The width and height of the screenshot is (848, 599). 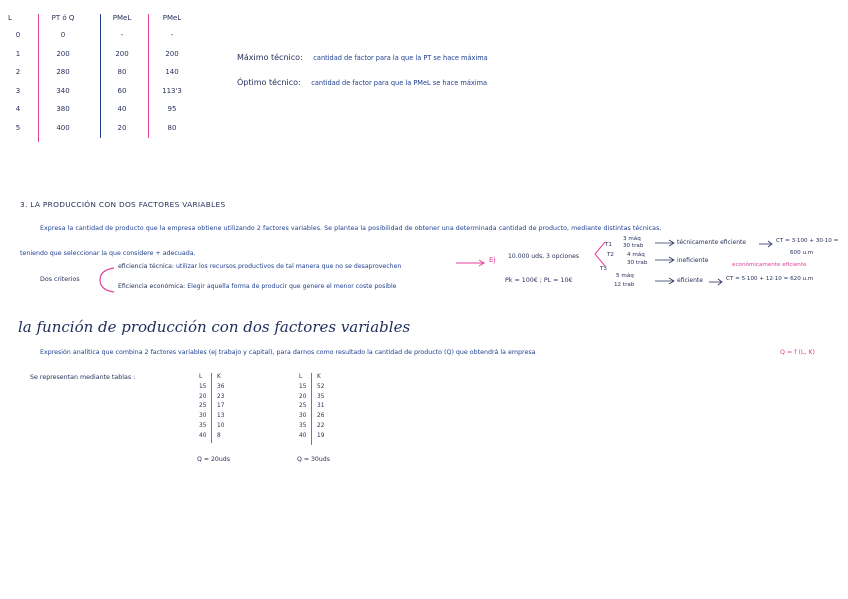 I want to click on cell-pmel: 80, so click(x=122, y=72).